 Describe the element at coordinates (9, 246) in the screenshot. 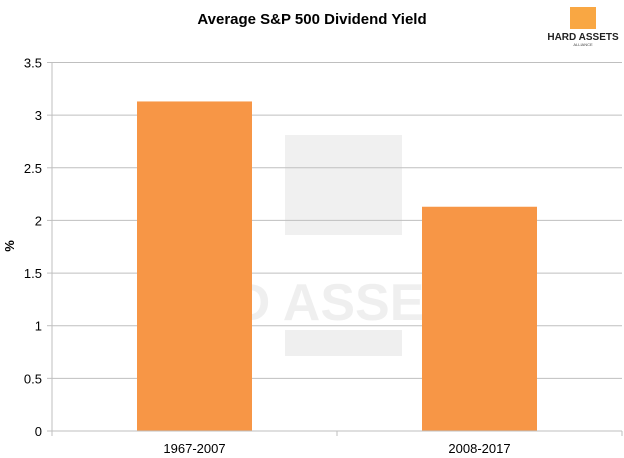

I see `y-axis-label: %` at that location.